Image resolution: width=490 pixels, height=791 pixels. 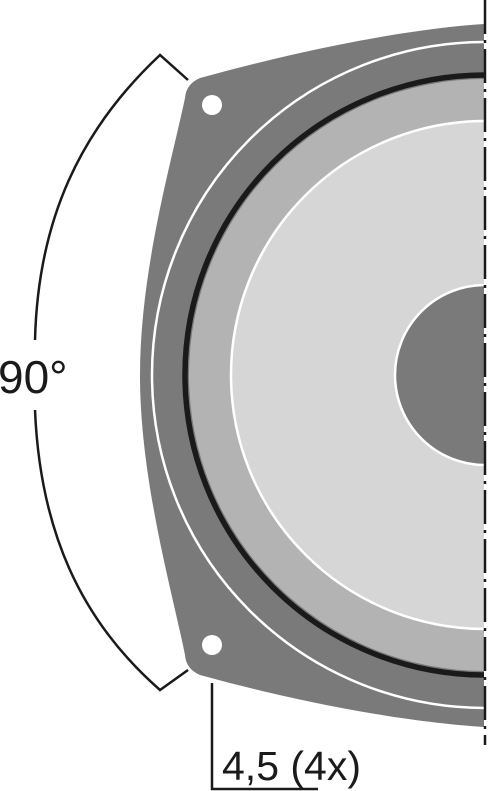 I want to click on angle-arc-lower, so click(x=111, y=550).